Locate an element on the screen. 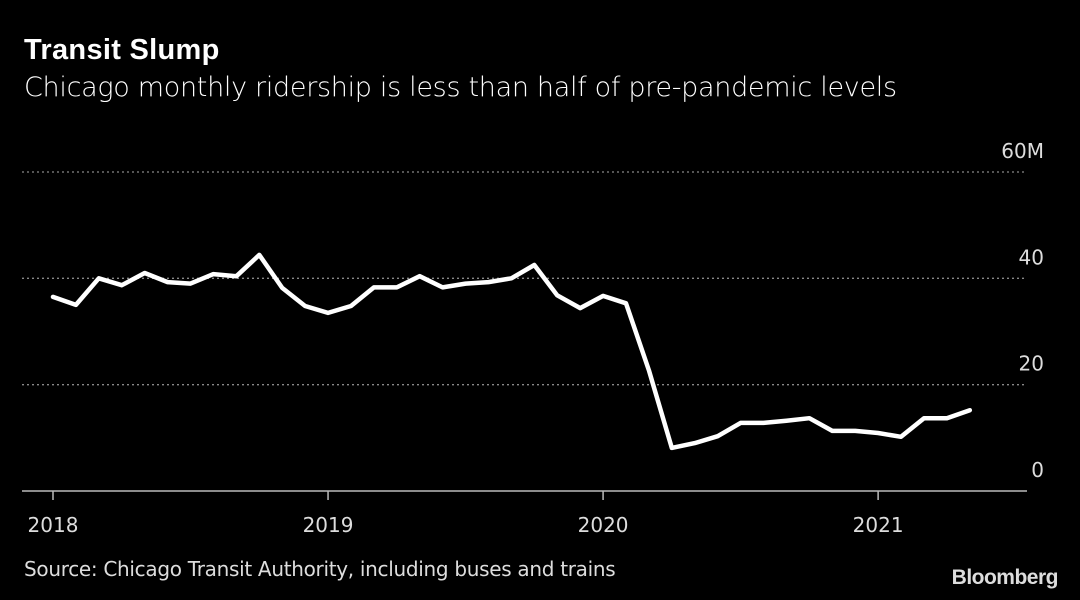 The width and height of the screenshot is (1080, 600). y-tick-label: 20 is located at coordinates (1031, 364).